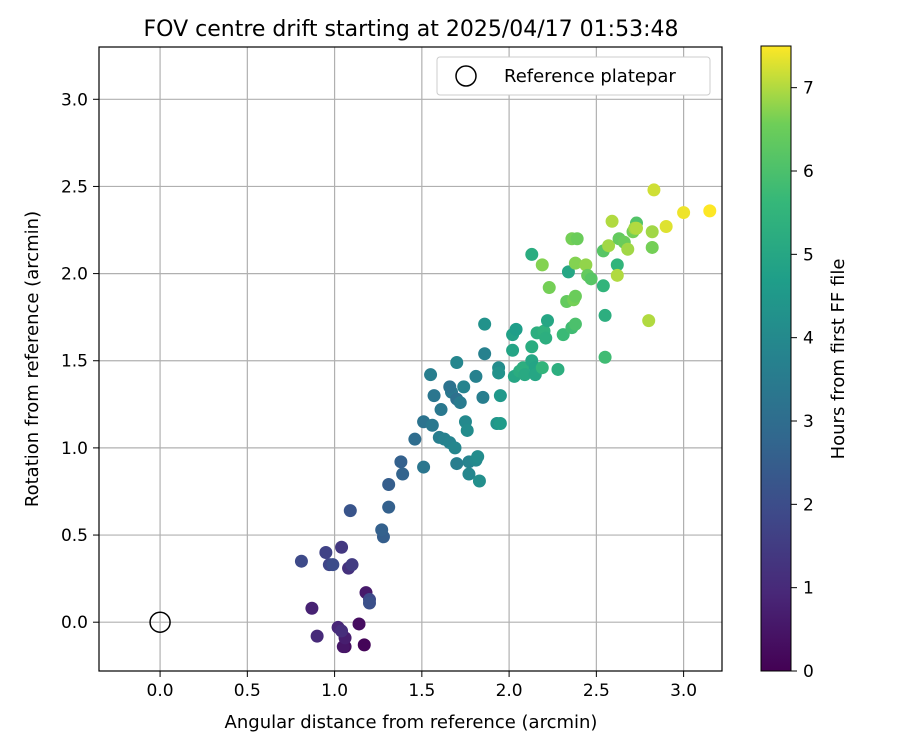  I want to click on legend: Reference platepar, so click(573, 76).